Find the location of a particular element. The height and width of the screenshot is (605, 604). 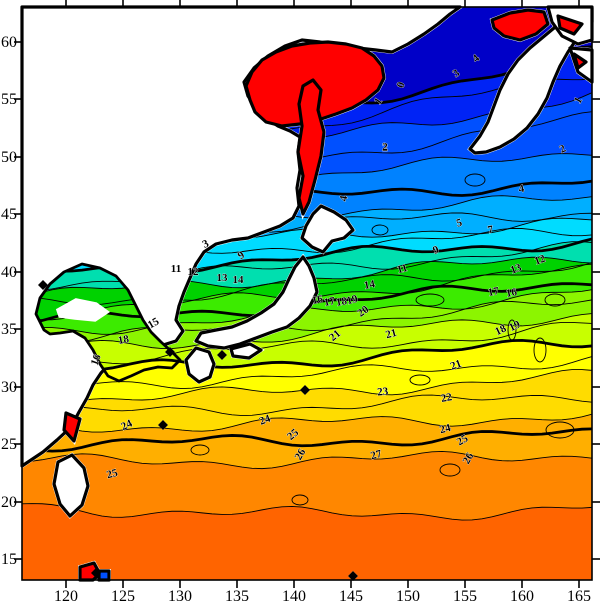

y-tick-label: 20 is located at coordinates (9, 502).